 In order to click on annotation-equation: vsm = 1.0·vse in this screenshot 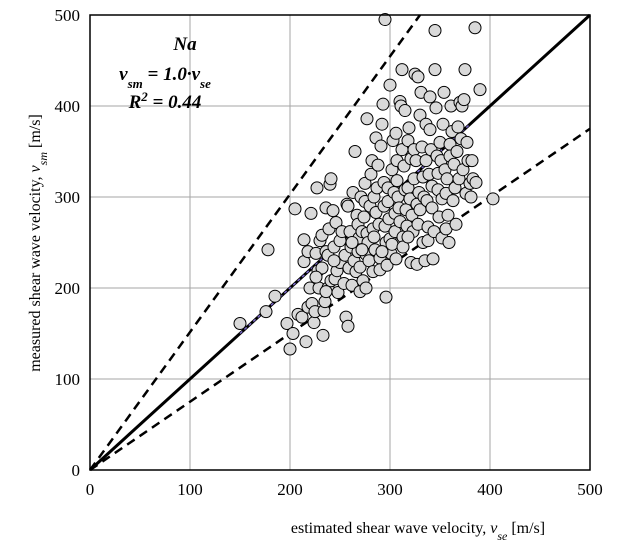, I will do `click(165, 77)`.